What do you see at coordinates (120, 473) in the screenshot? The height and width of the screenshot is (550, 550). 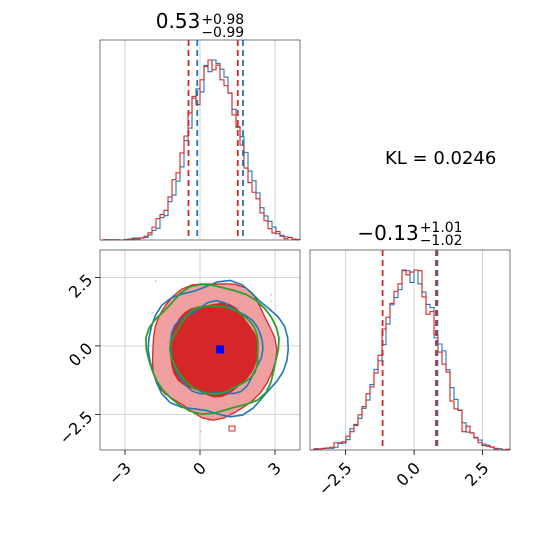 I see `joint-xtick-label-0: −3` at bounding box center [120, 473].